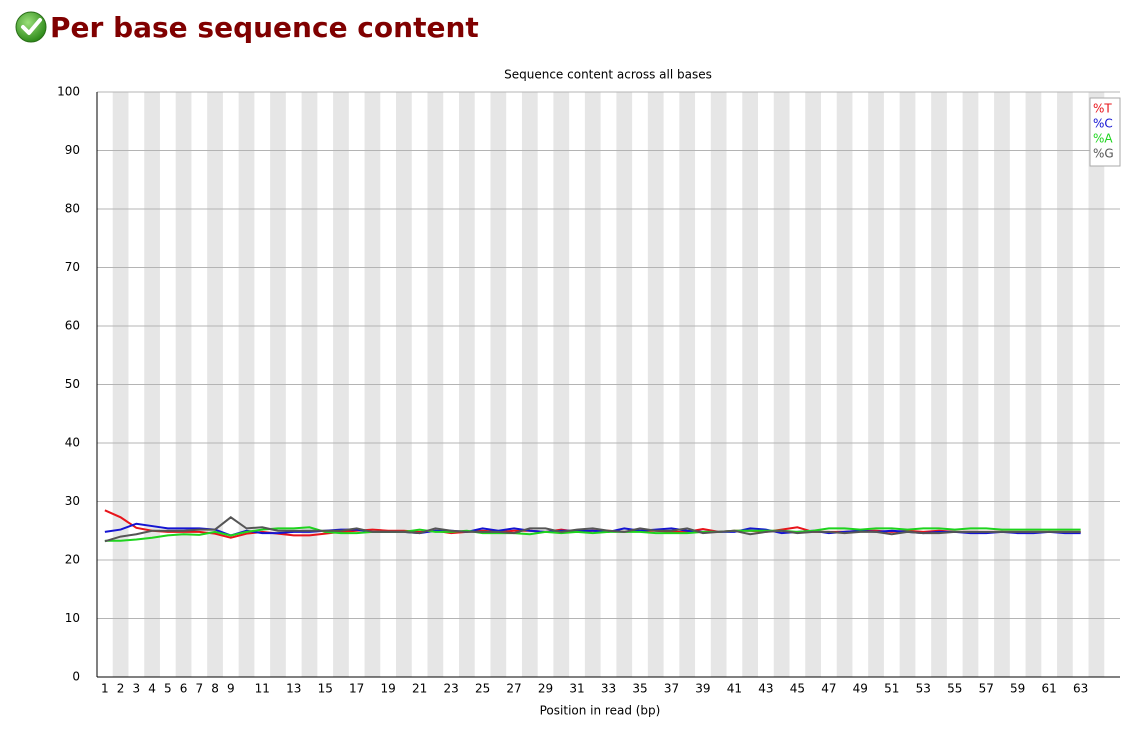 The width and height of the screenshot is (1138, 734). What do you see at coordinates (828, 689) in the screenshot?
I see `x-tick-label: 47` at bounding box center [828, 689].